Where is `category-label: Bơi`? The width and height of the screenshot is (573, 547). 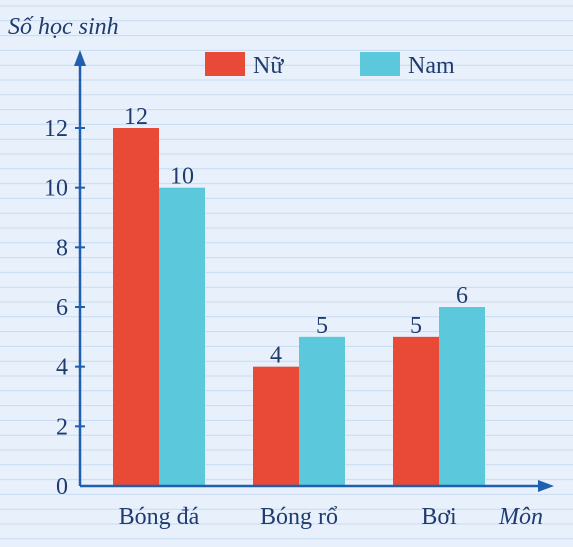 category-label: Bơi is located at coordinates (439, 517).